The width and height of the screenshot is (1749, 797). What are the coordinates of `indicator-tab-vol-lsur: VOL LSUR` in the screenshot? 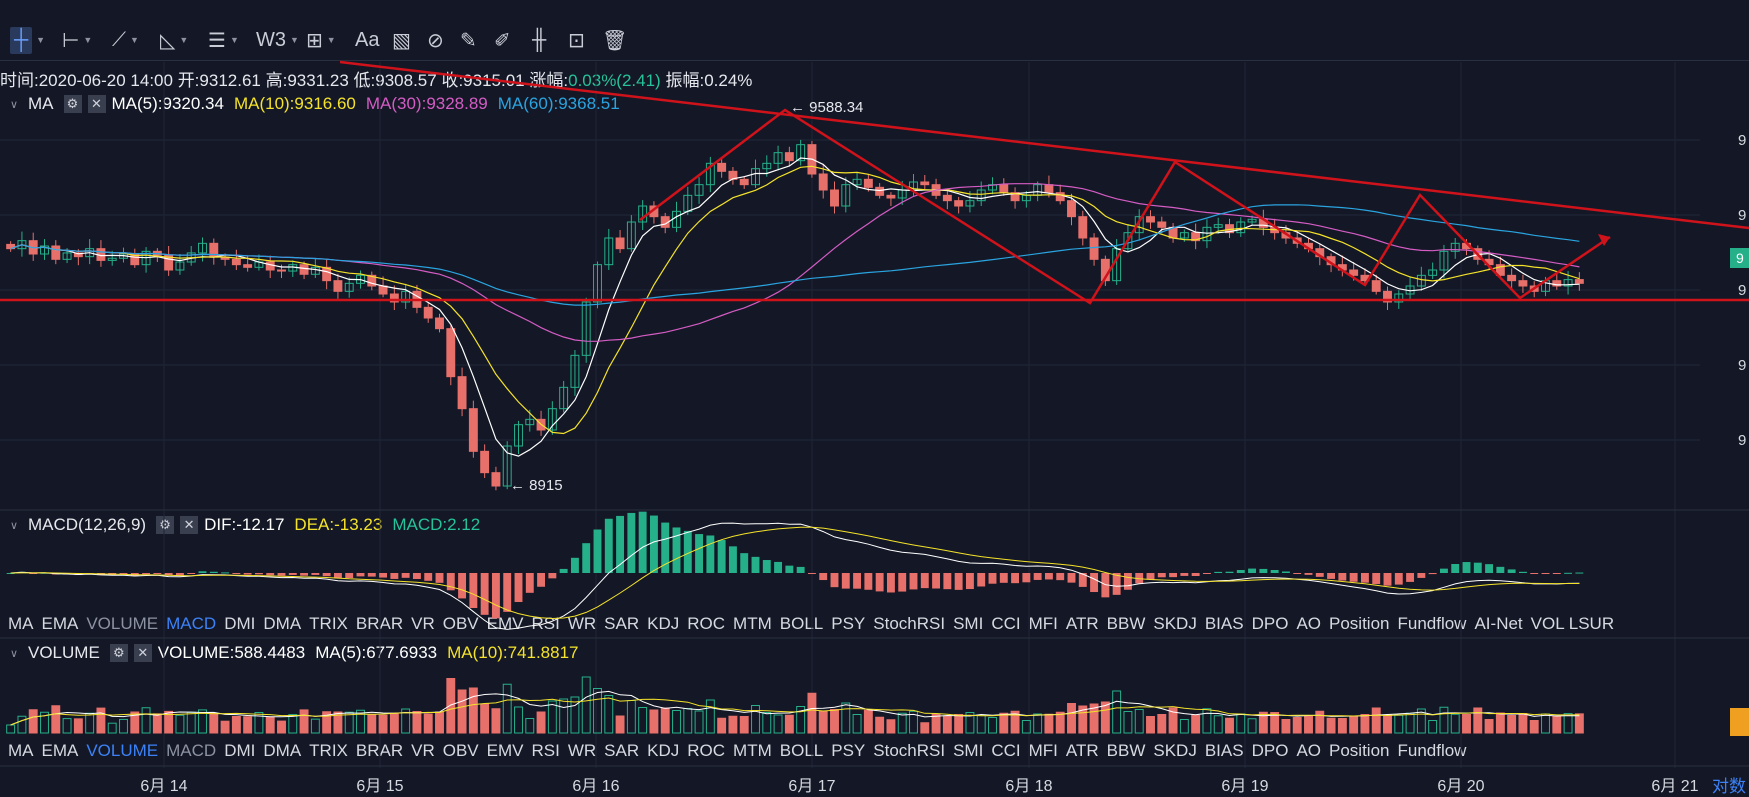 It's located at (1572, 623).